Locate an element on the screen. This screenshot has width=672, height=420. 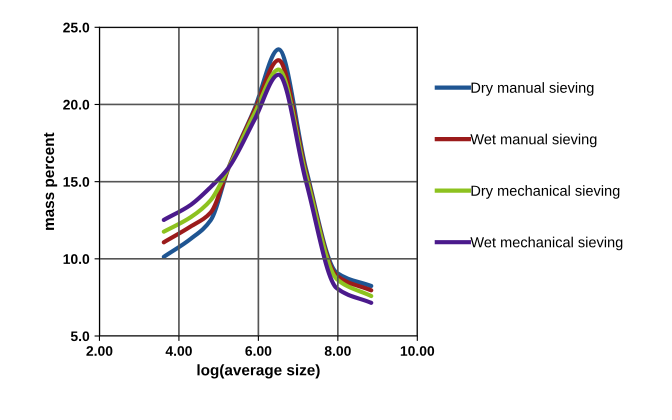
x-tick-label: 2.00 is located at coordinates (99, 351).